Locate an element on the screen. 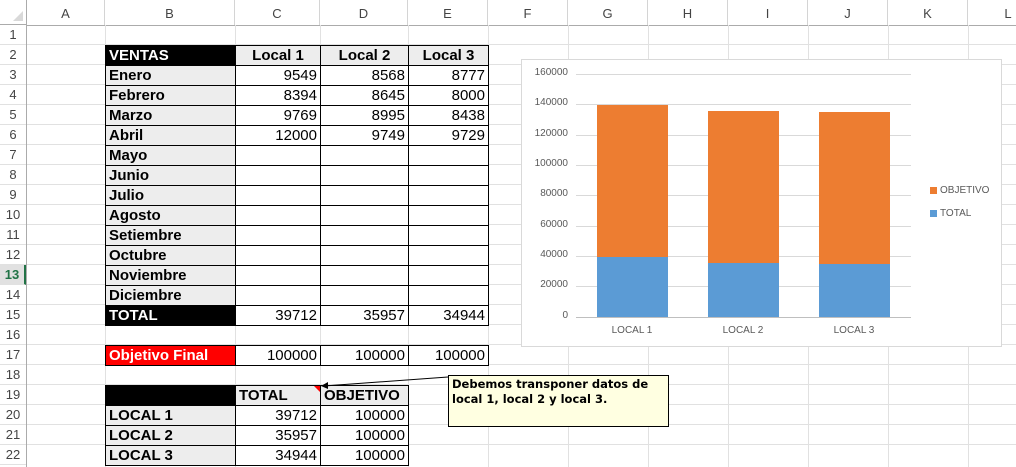 The image size is (1016, 467). summary-label-local2: LOCAL 2 is located at coordinates (170, 435).